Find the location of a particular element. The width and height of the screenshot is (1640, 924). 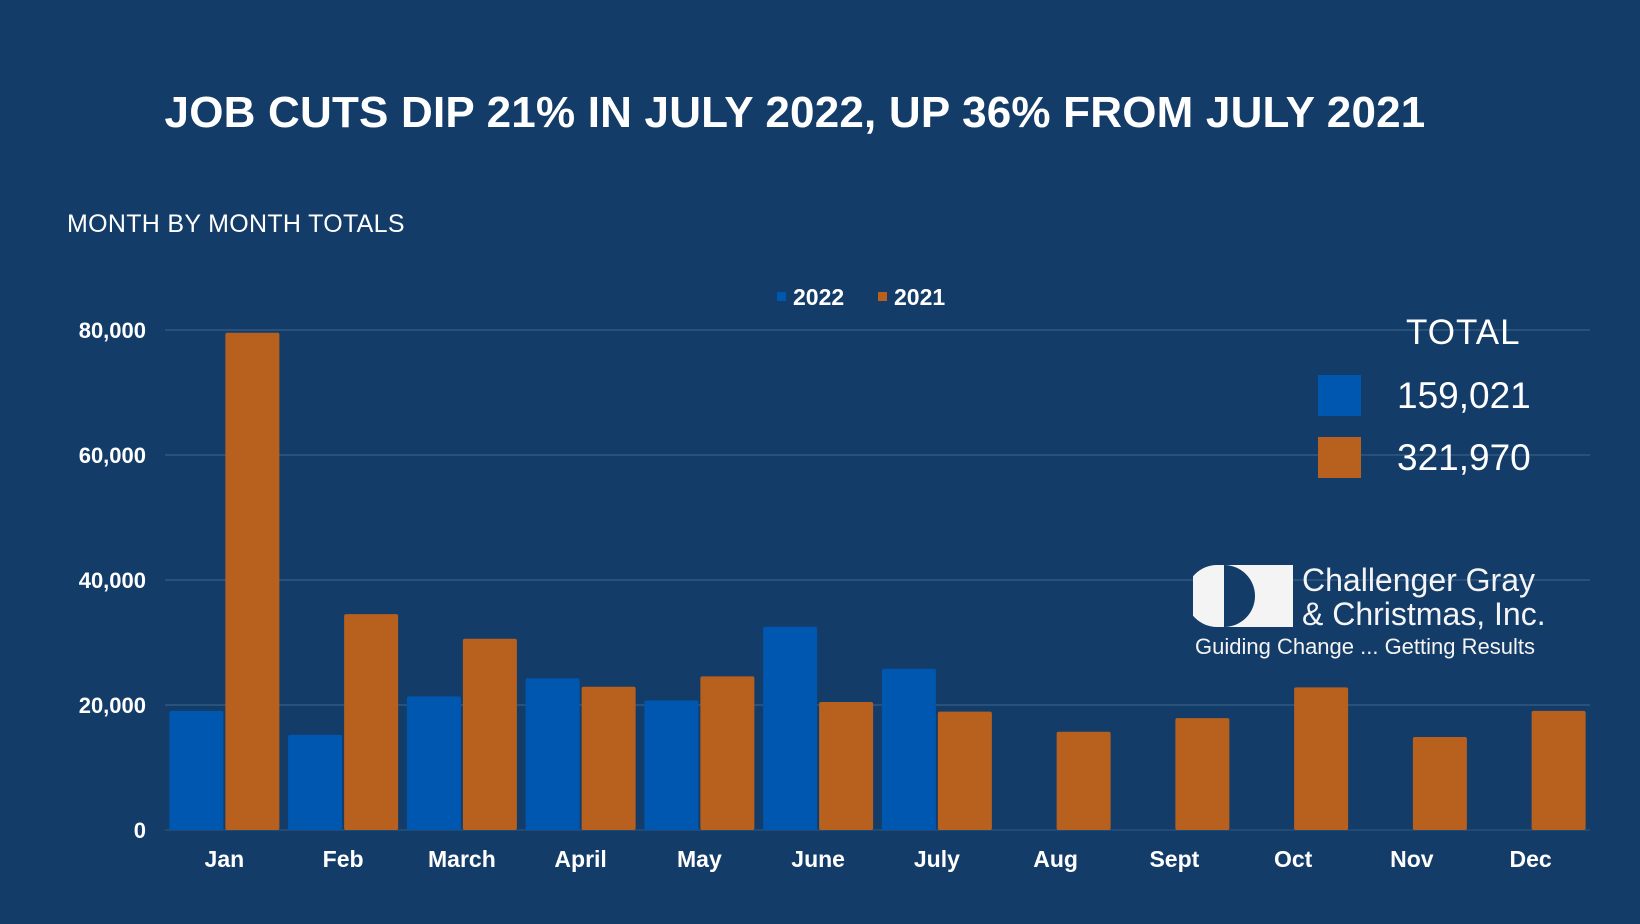

bar-2021-june is located at coordinates (846, 766).